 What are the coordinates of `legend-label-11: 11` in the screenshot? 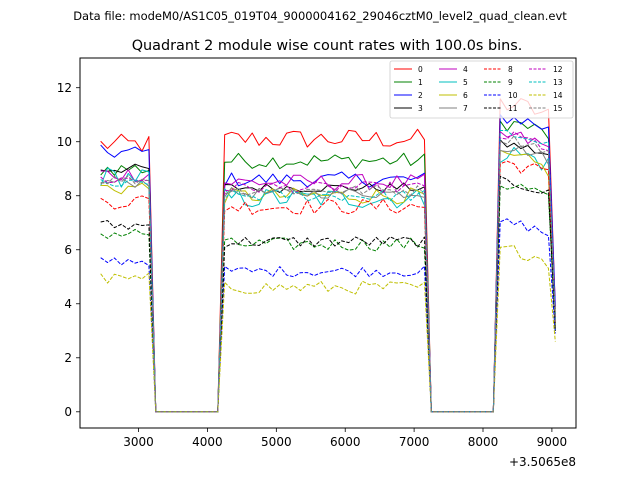 It's located at (513, 108).